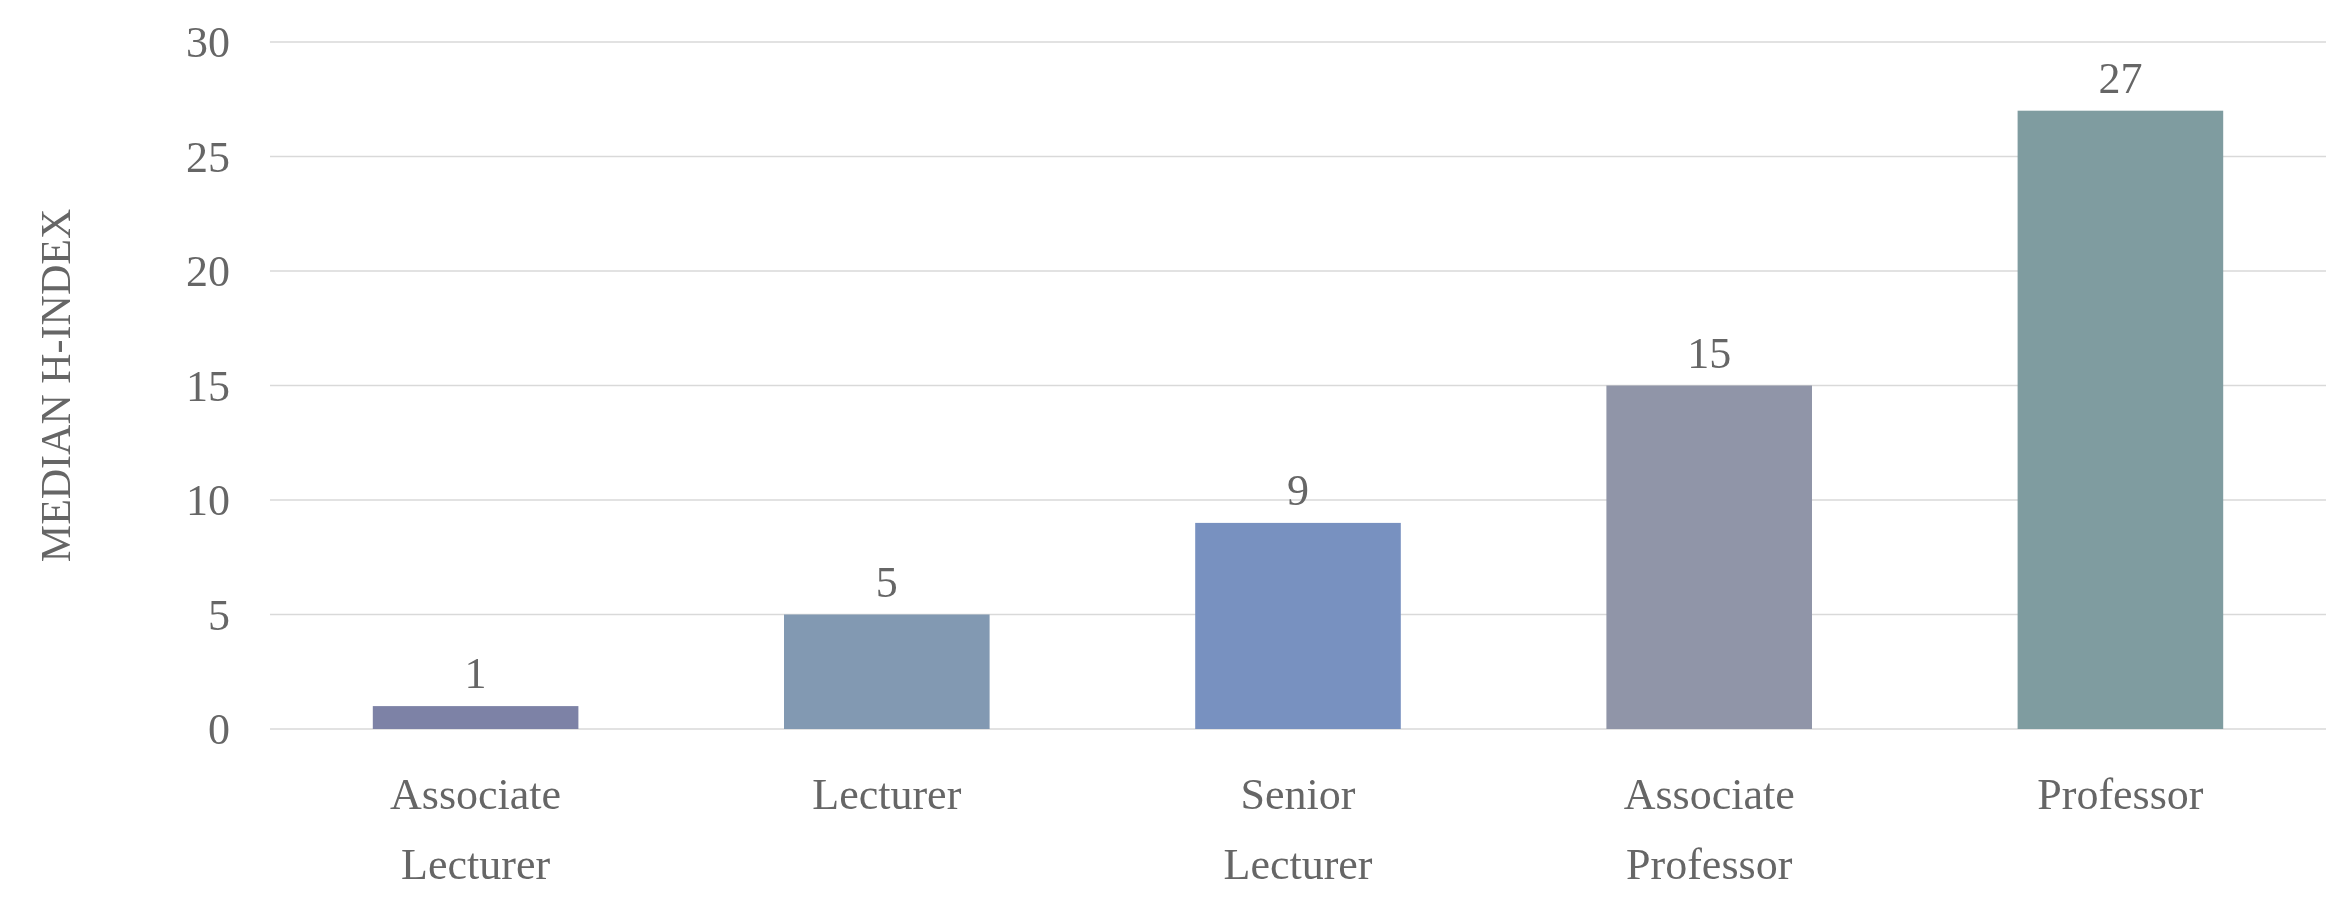 This screenshot has width=2344, height=905. Describe the element at coordinates (1709, 829) in the screenshot. I see `x-tick-label: Associate Professor` at that location.